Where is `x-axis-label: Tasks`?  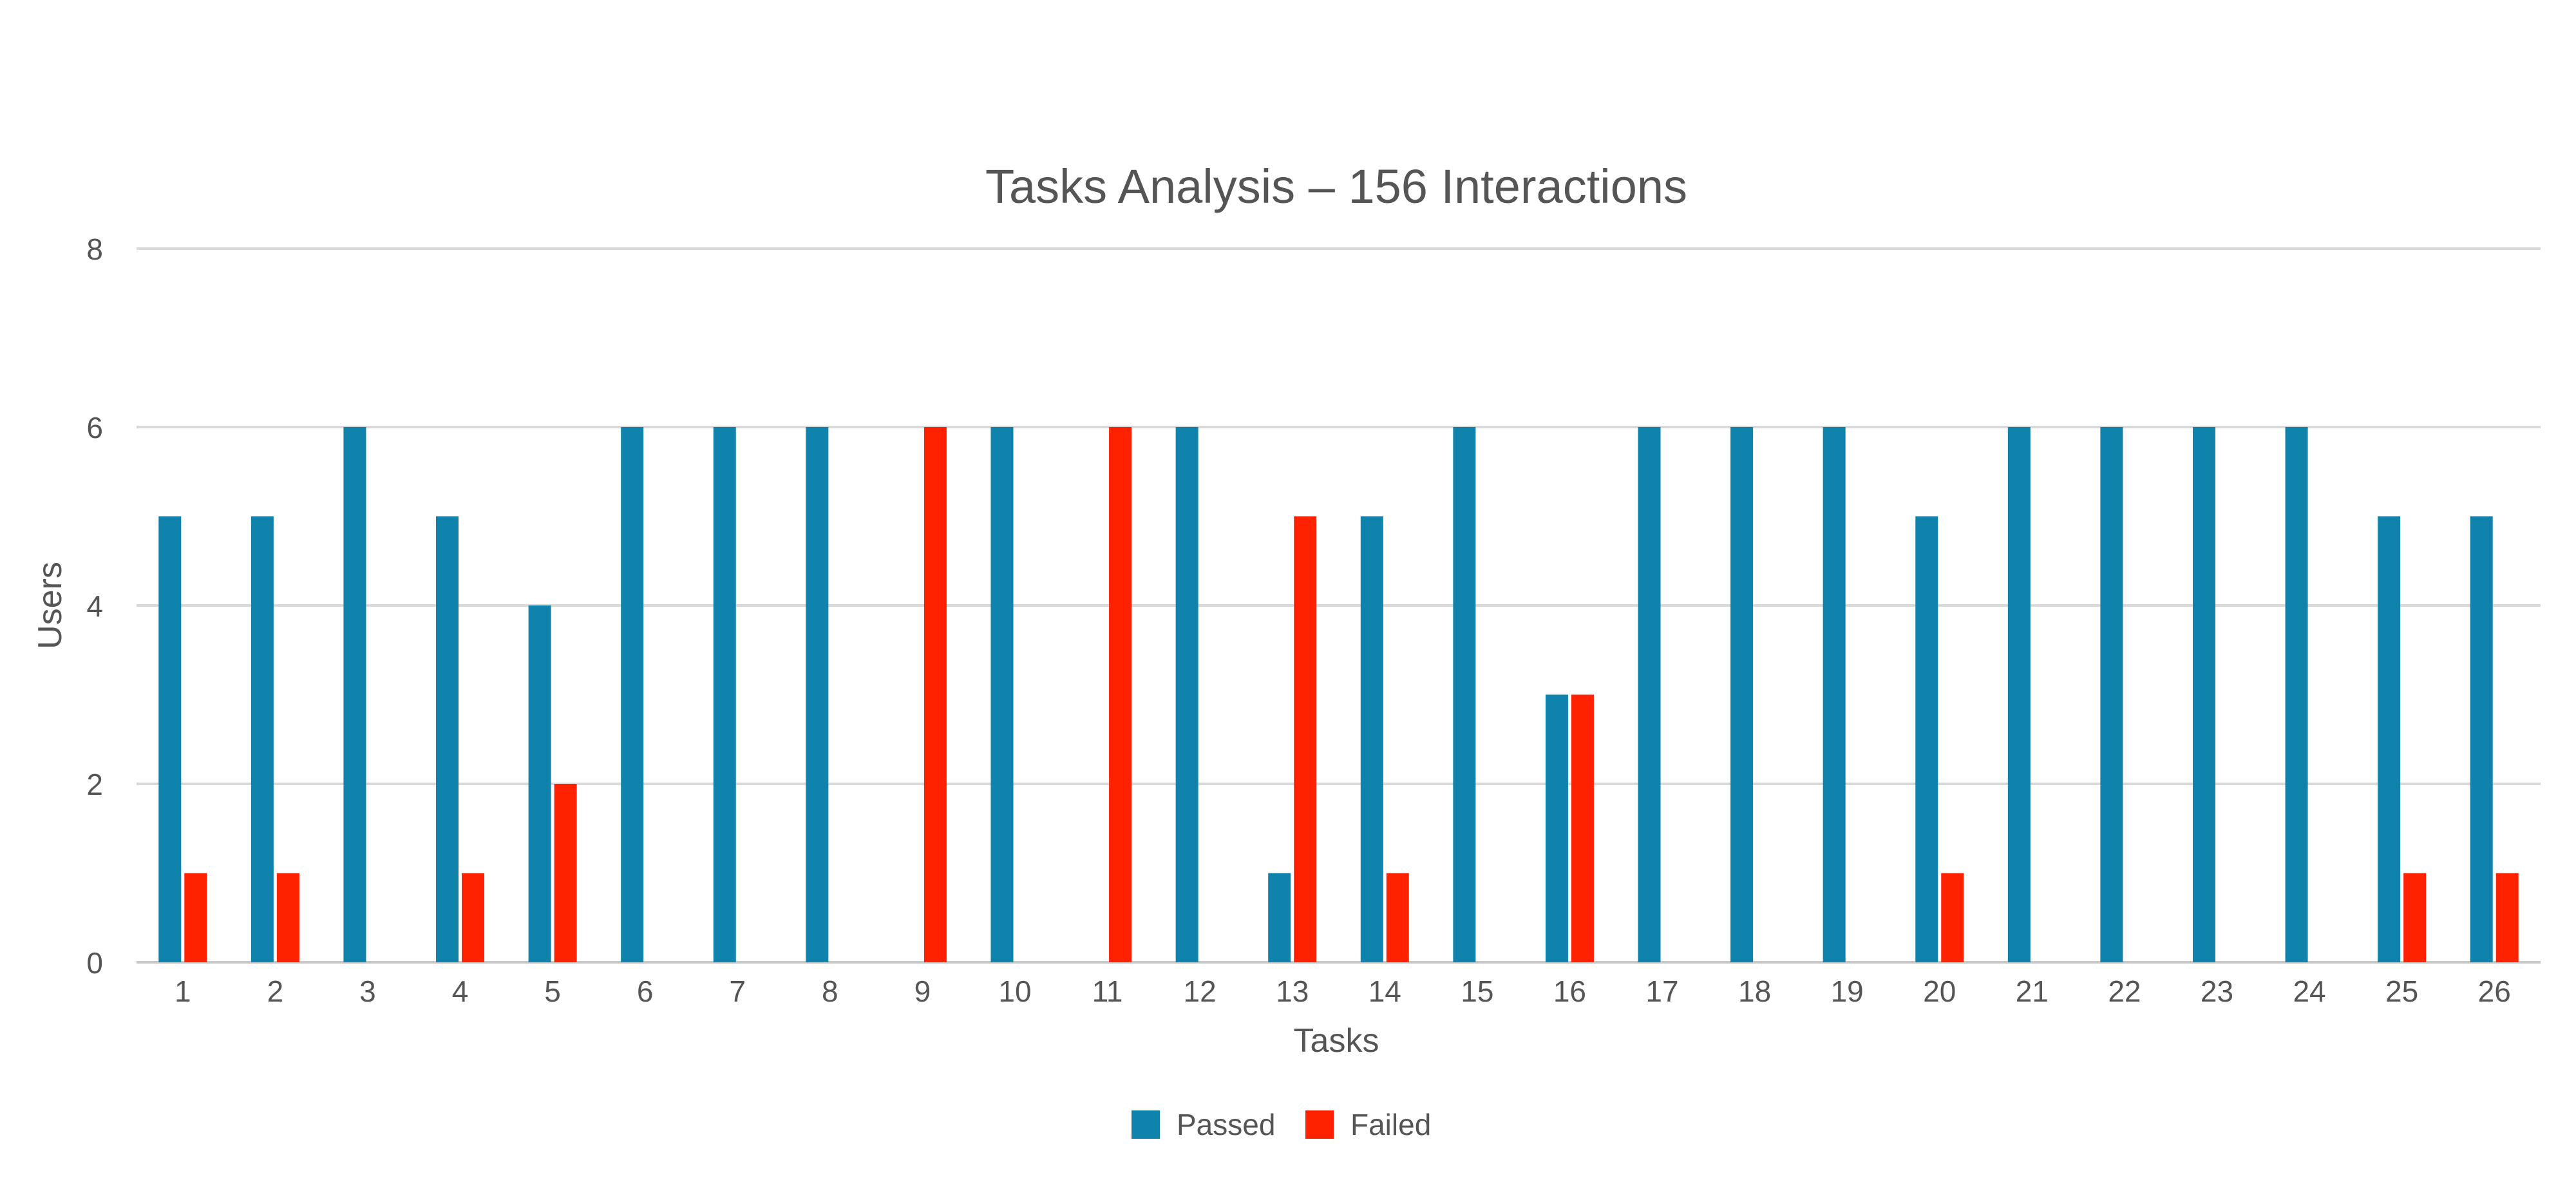
x-axis-label: Tasks is located at coordinates (1337, 1041).